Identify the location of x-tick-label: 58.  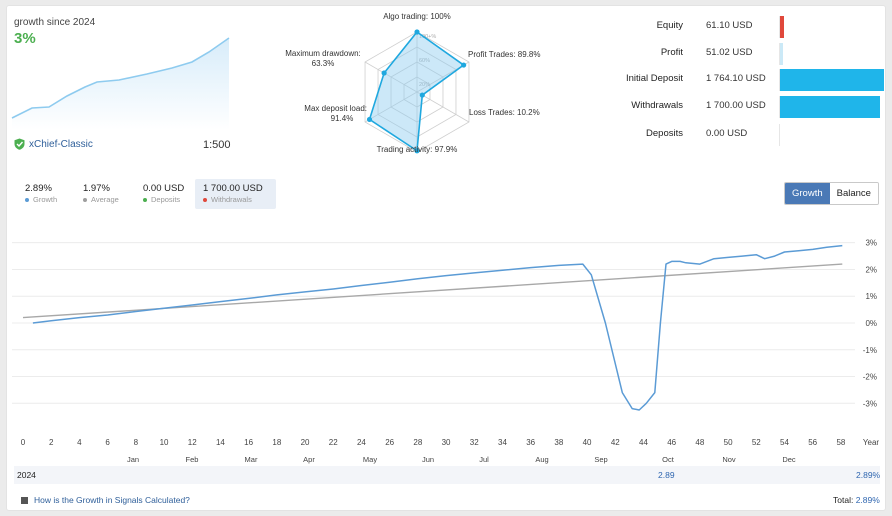
(840, 442).